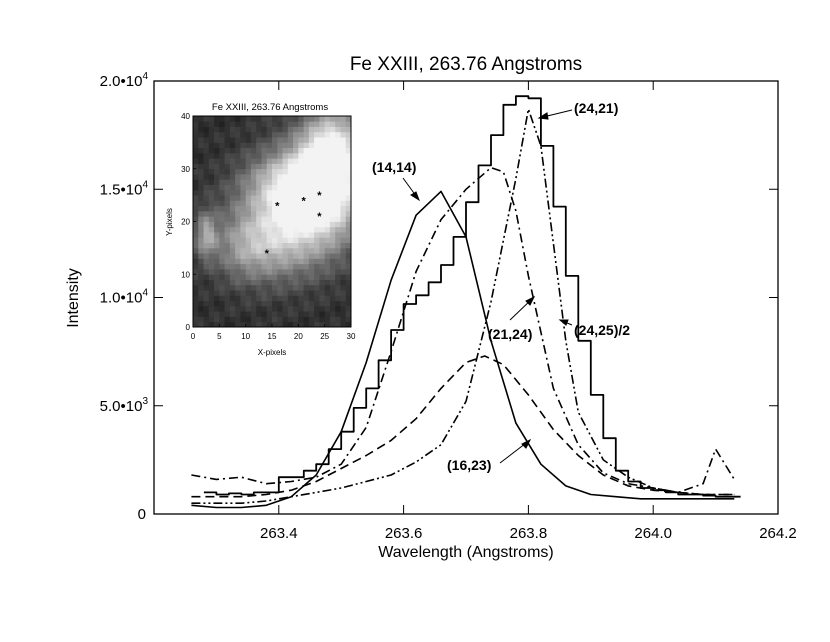  What do you see at coordinates (510, 334) in the screenshot?
I see `annotation-21-24: (21,24)` at bounding box center [510, 334].